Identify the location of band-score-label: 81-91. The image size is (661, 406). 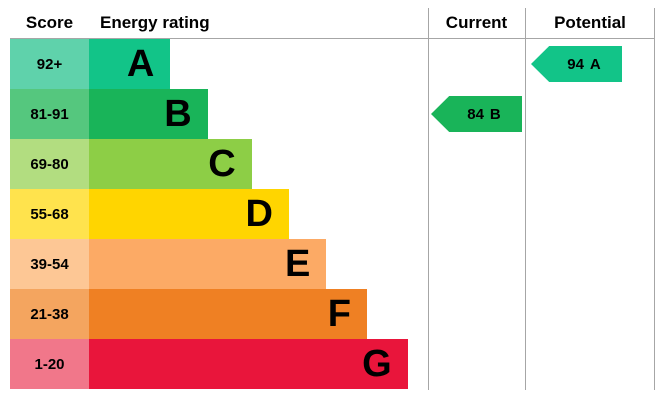
(49, 114).